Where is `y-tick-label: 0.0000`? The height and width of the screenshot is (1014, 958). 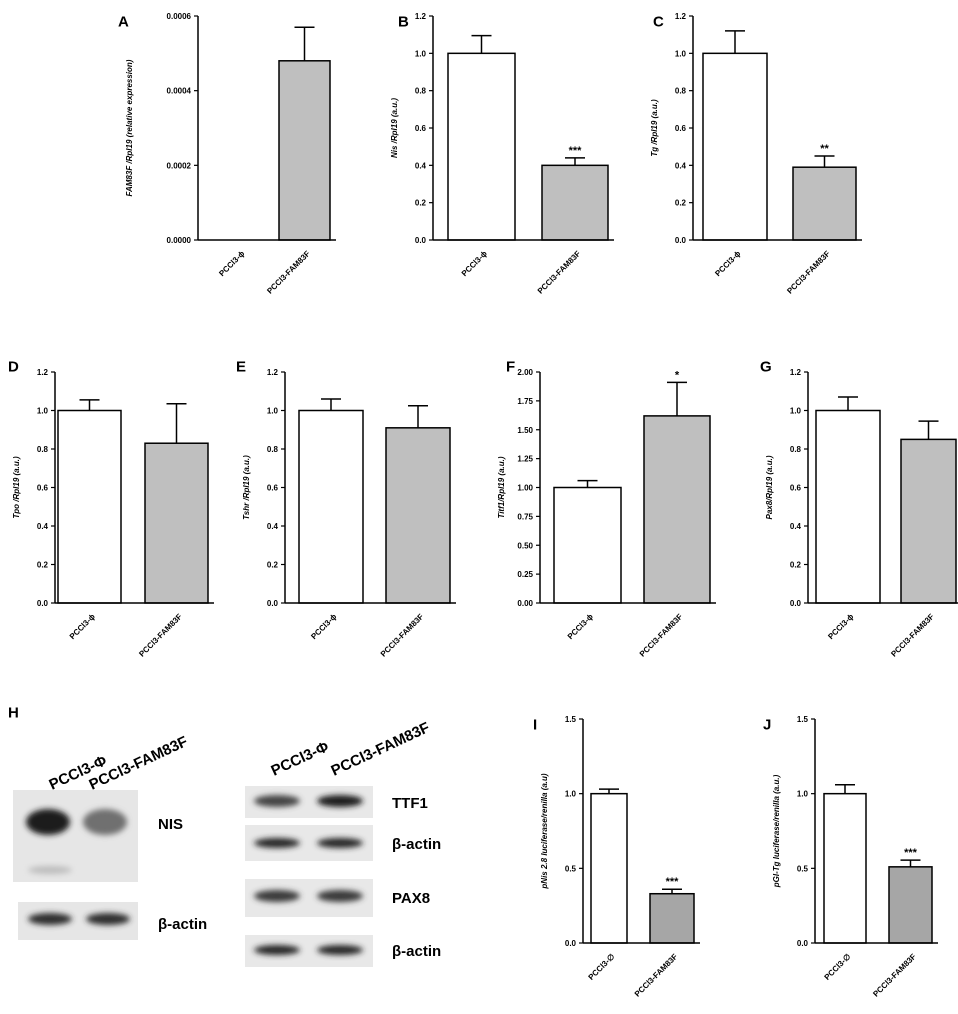 y-tick-label: 0.0000 is located at coordinates (179, 240).